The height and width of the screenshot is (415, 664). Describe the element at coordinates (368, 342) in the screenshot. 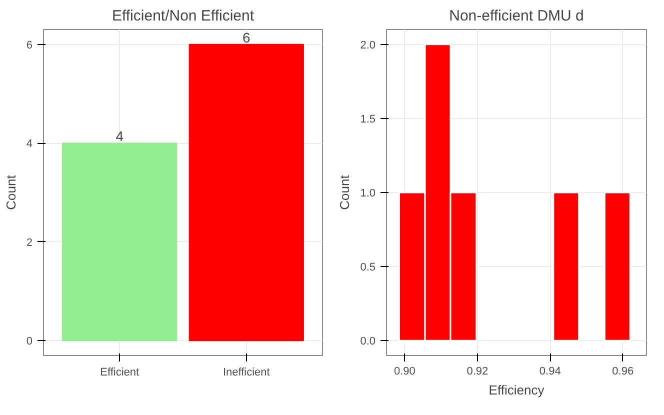

I see `y-tick-label: 0.0` at that location.